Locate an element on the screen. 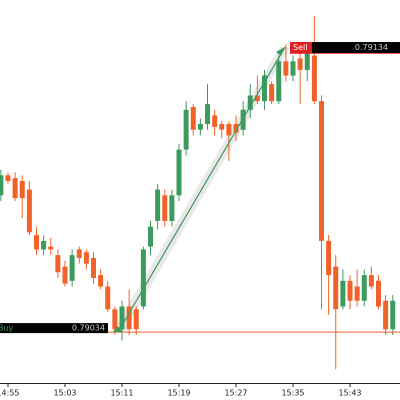 This screenshot has width=400, height=400. x-tick-label: 15:19 is located at coordinates (178, 393).